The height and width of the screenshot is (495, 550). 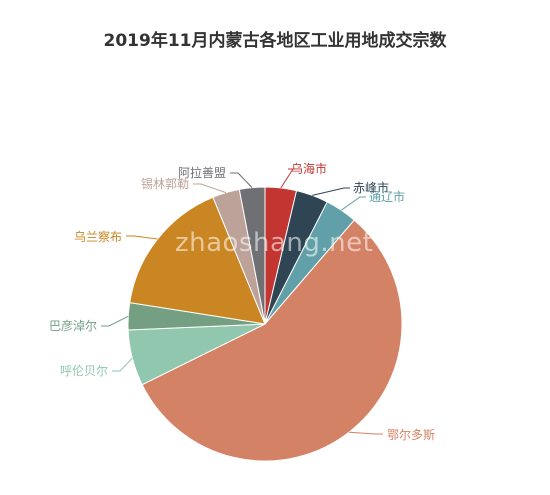 I want to click on slice-label-4: 呼伦贝尔, so click(x=84, y=370).